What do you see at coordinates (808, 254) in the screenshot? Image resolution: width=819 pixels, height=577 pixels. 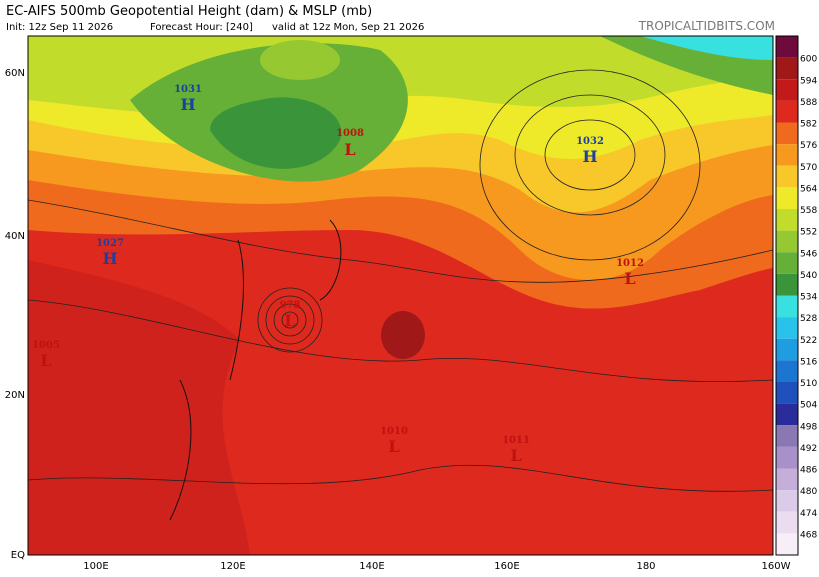 I see `colorbar-label: 546` at bounding box center [808, 254].